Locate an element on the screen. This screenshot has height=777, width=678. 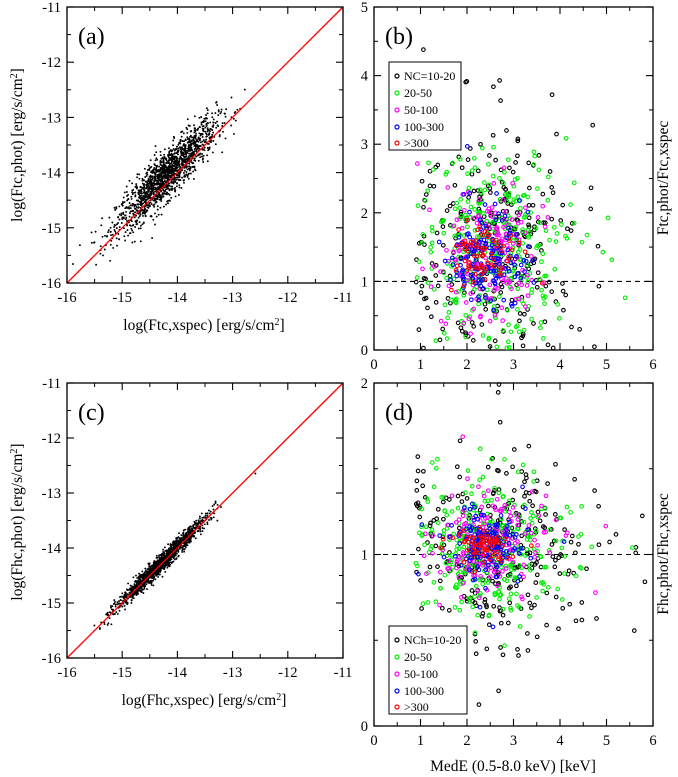
panel-b-legend: NC=10-20 20-50 50-100 100-300 >300 is located at coordinates (425, 106).